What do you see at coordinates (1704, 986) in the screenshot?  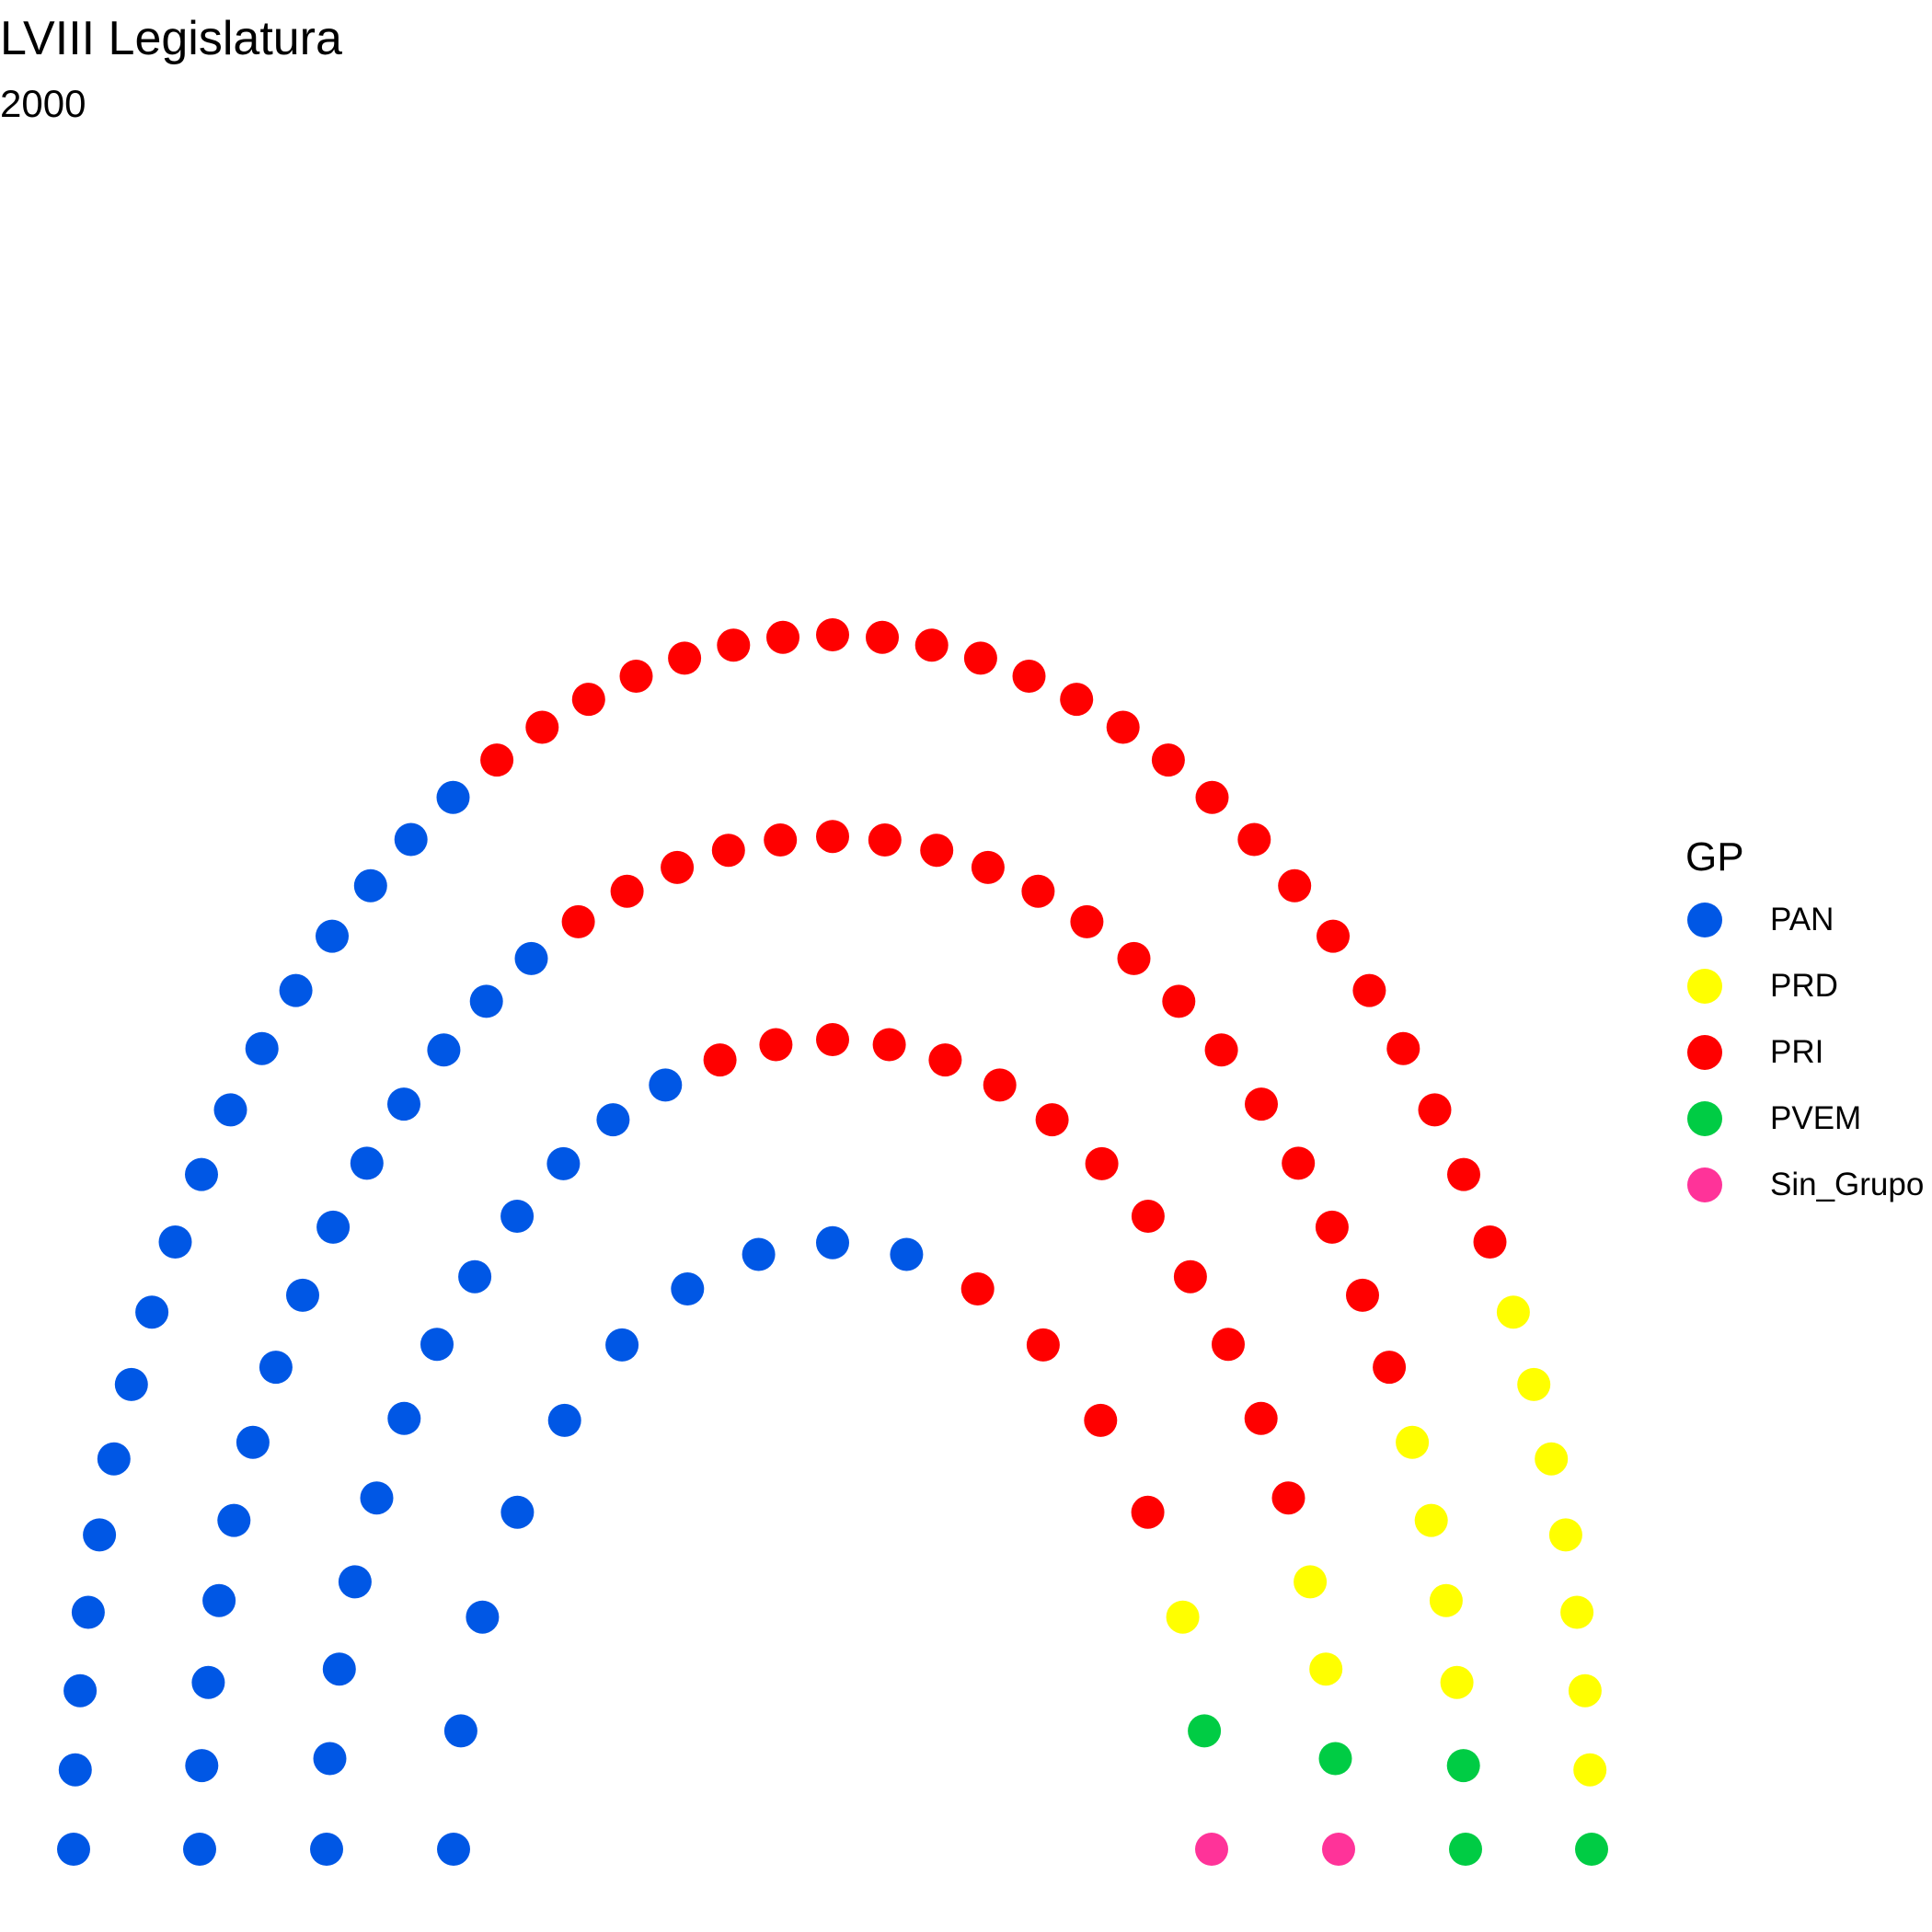 I see `legend-key-prd` at bounding box center [1704, 986].